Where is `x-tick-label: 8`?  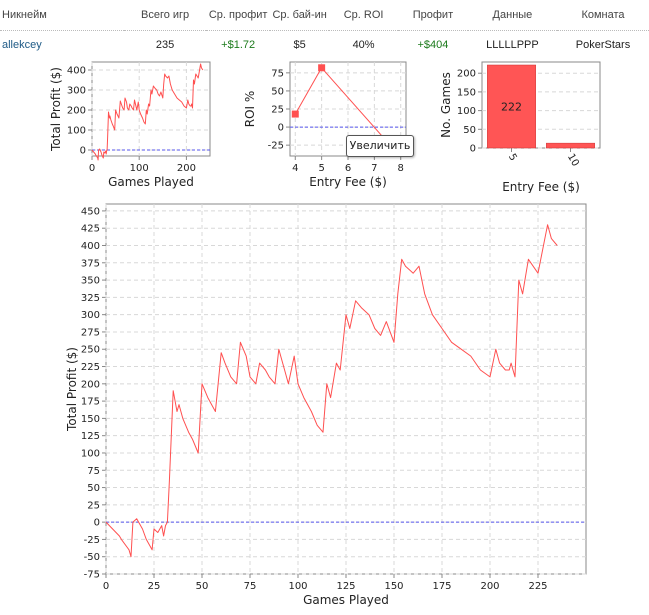
x-tick-label: 8 is located at coordinates (401, 168).